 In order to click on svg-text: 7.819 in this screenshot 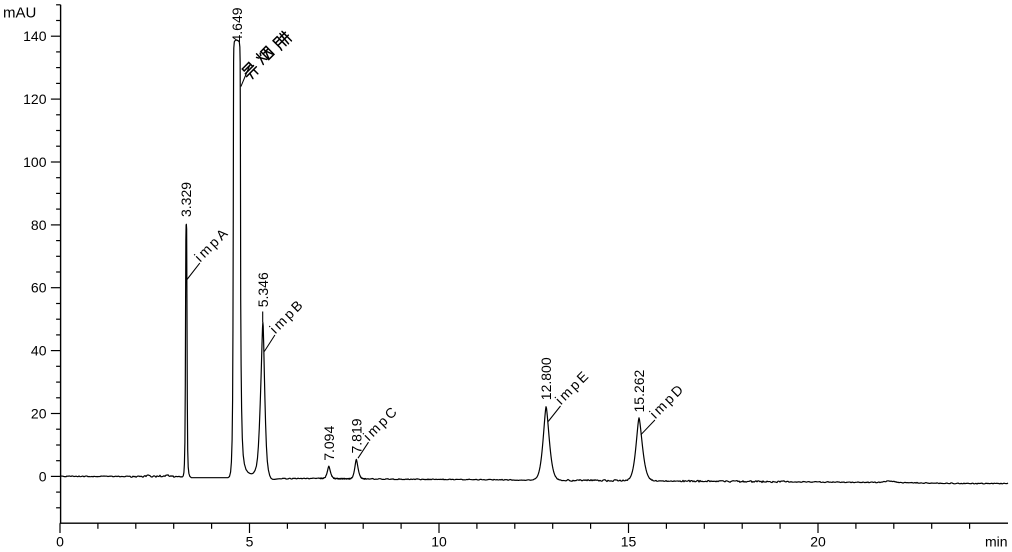, I will do `click(356, 435)`.